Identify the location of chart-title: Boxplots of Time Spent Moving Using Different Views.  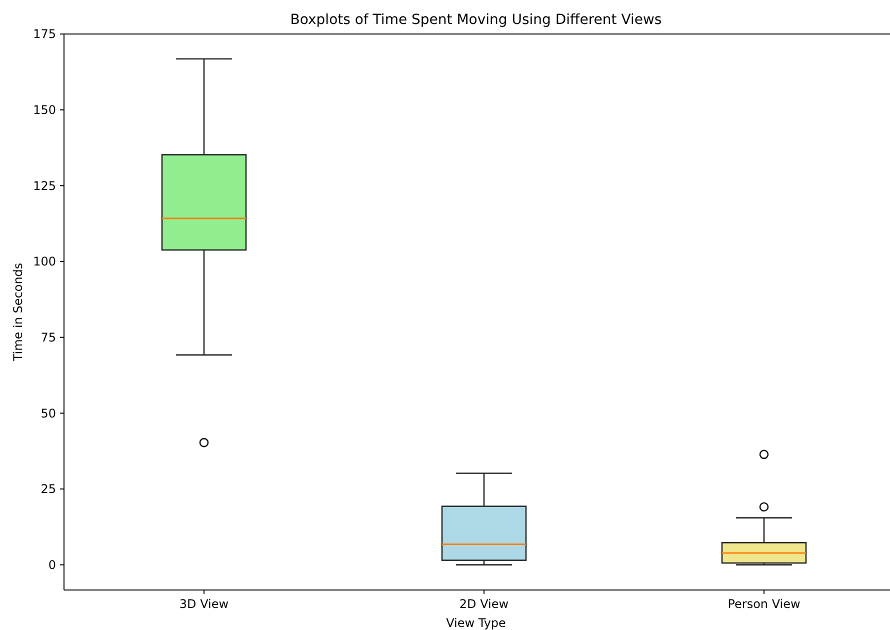
(476, 20).